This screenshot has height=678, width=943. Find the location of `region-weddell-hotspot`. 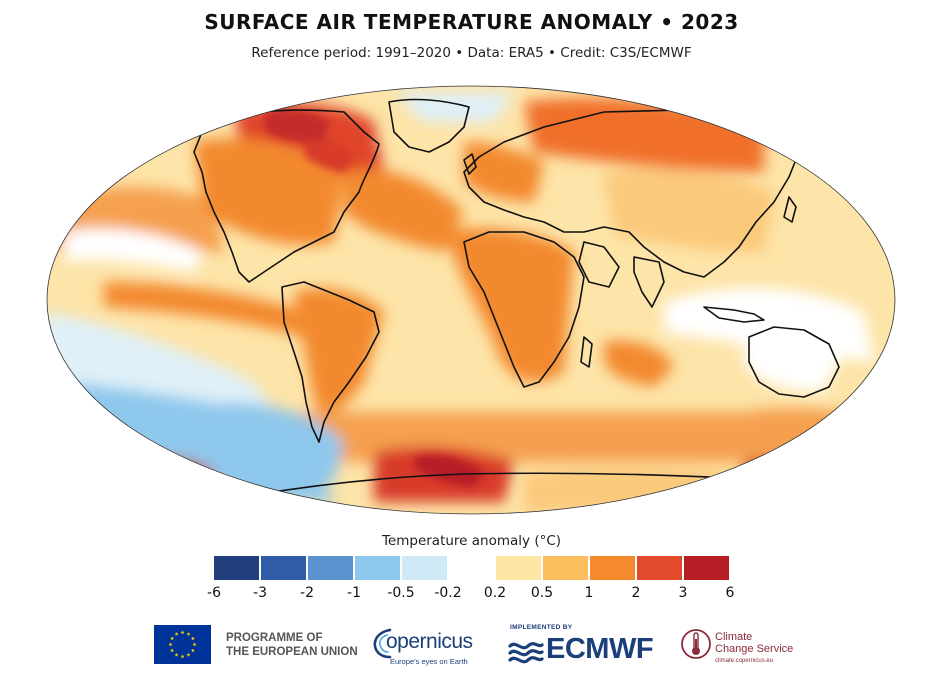

region-weddell-hotspot is located at coordinates (449, 471).